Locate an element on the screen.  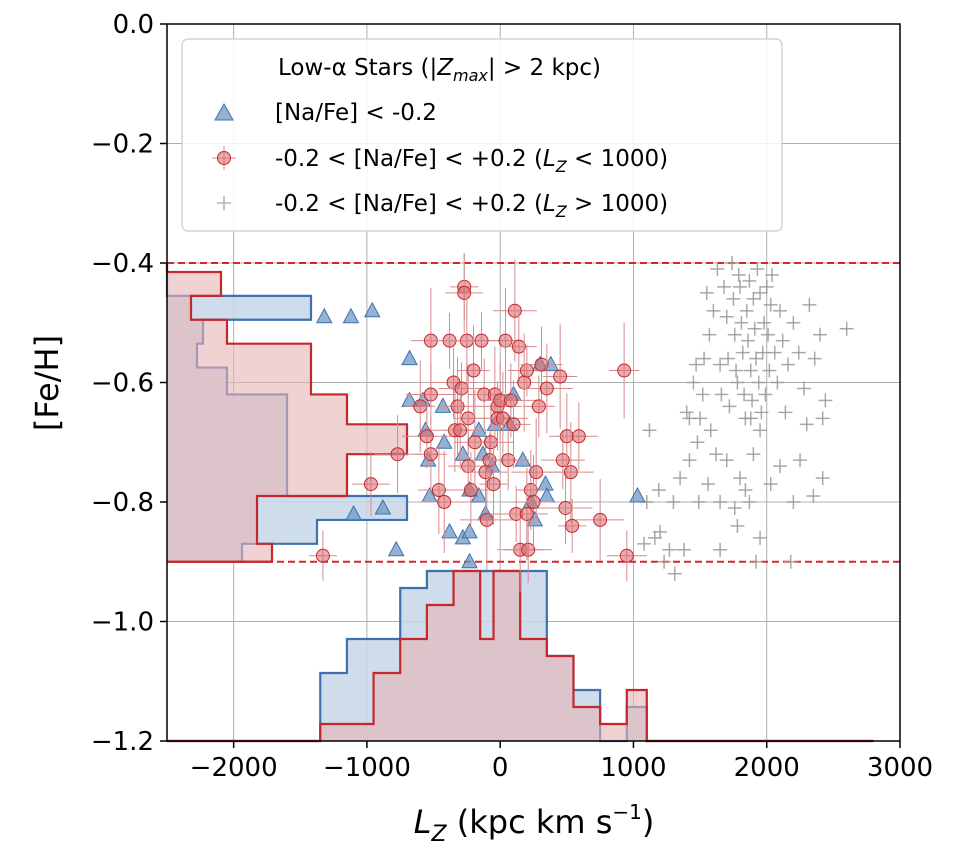
legend-entry-3-label: -0.2 < [Na/Fe] < +0.2 (LZ > 1000) is located at coordinates (471, 206).